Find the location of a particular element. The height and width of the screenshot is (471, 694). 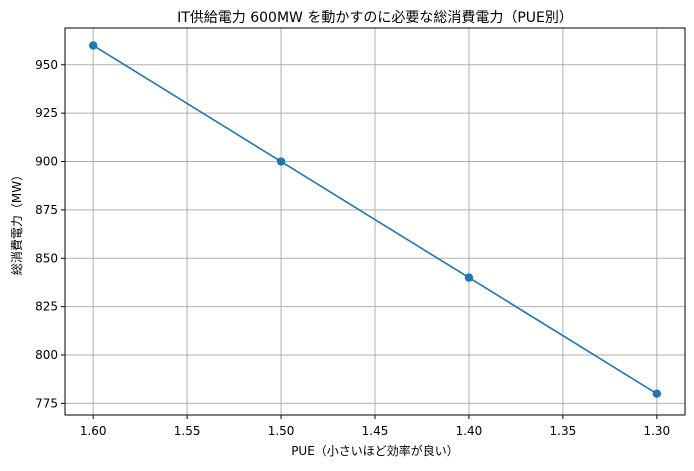

y-tick-label: 775 is located at coordinates (46, 403).